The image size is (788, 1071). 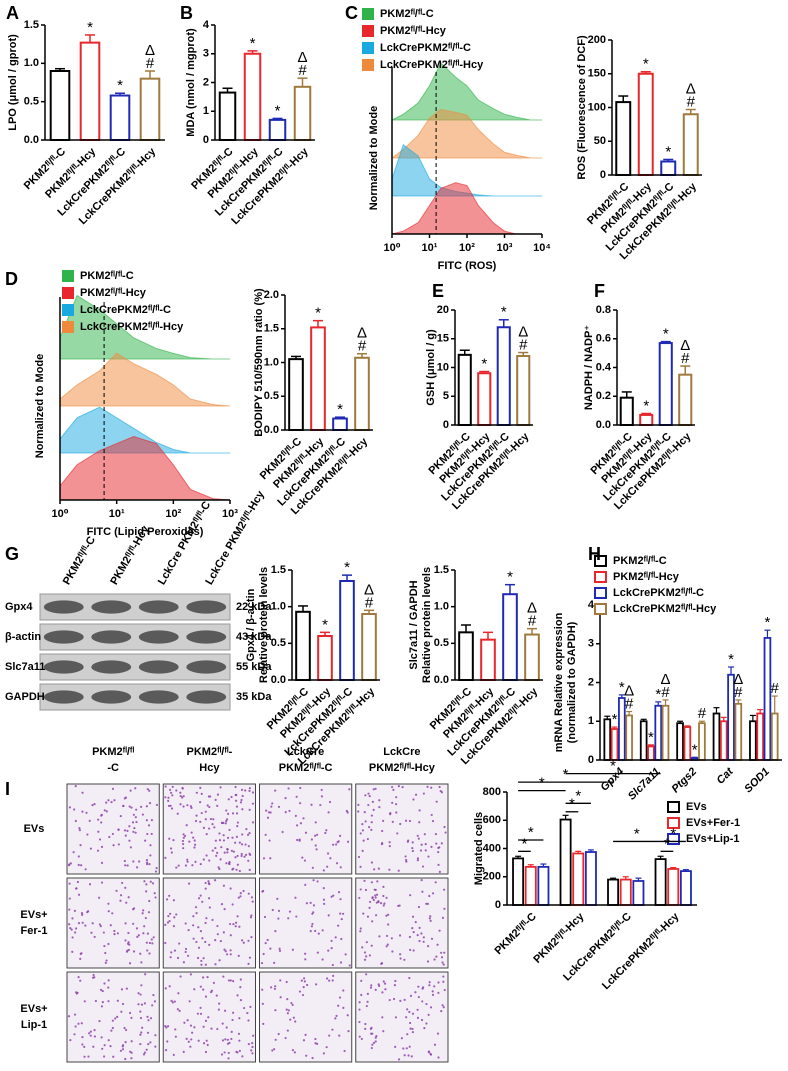 What do you see at coordinates (443, 310) in the screenshot?
I see `y-tick-label: 20` at bounding box center [443, 310].